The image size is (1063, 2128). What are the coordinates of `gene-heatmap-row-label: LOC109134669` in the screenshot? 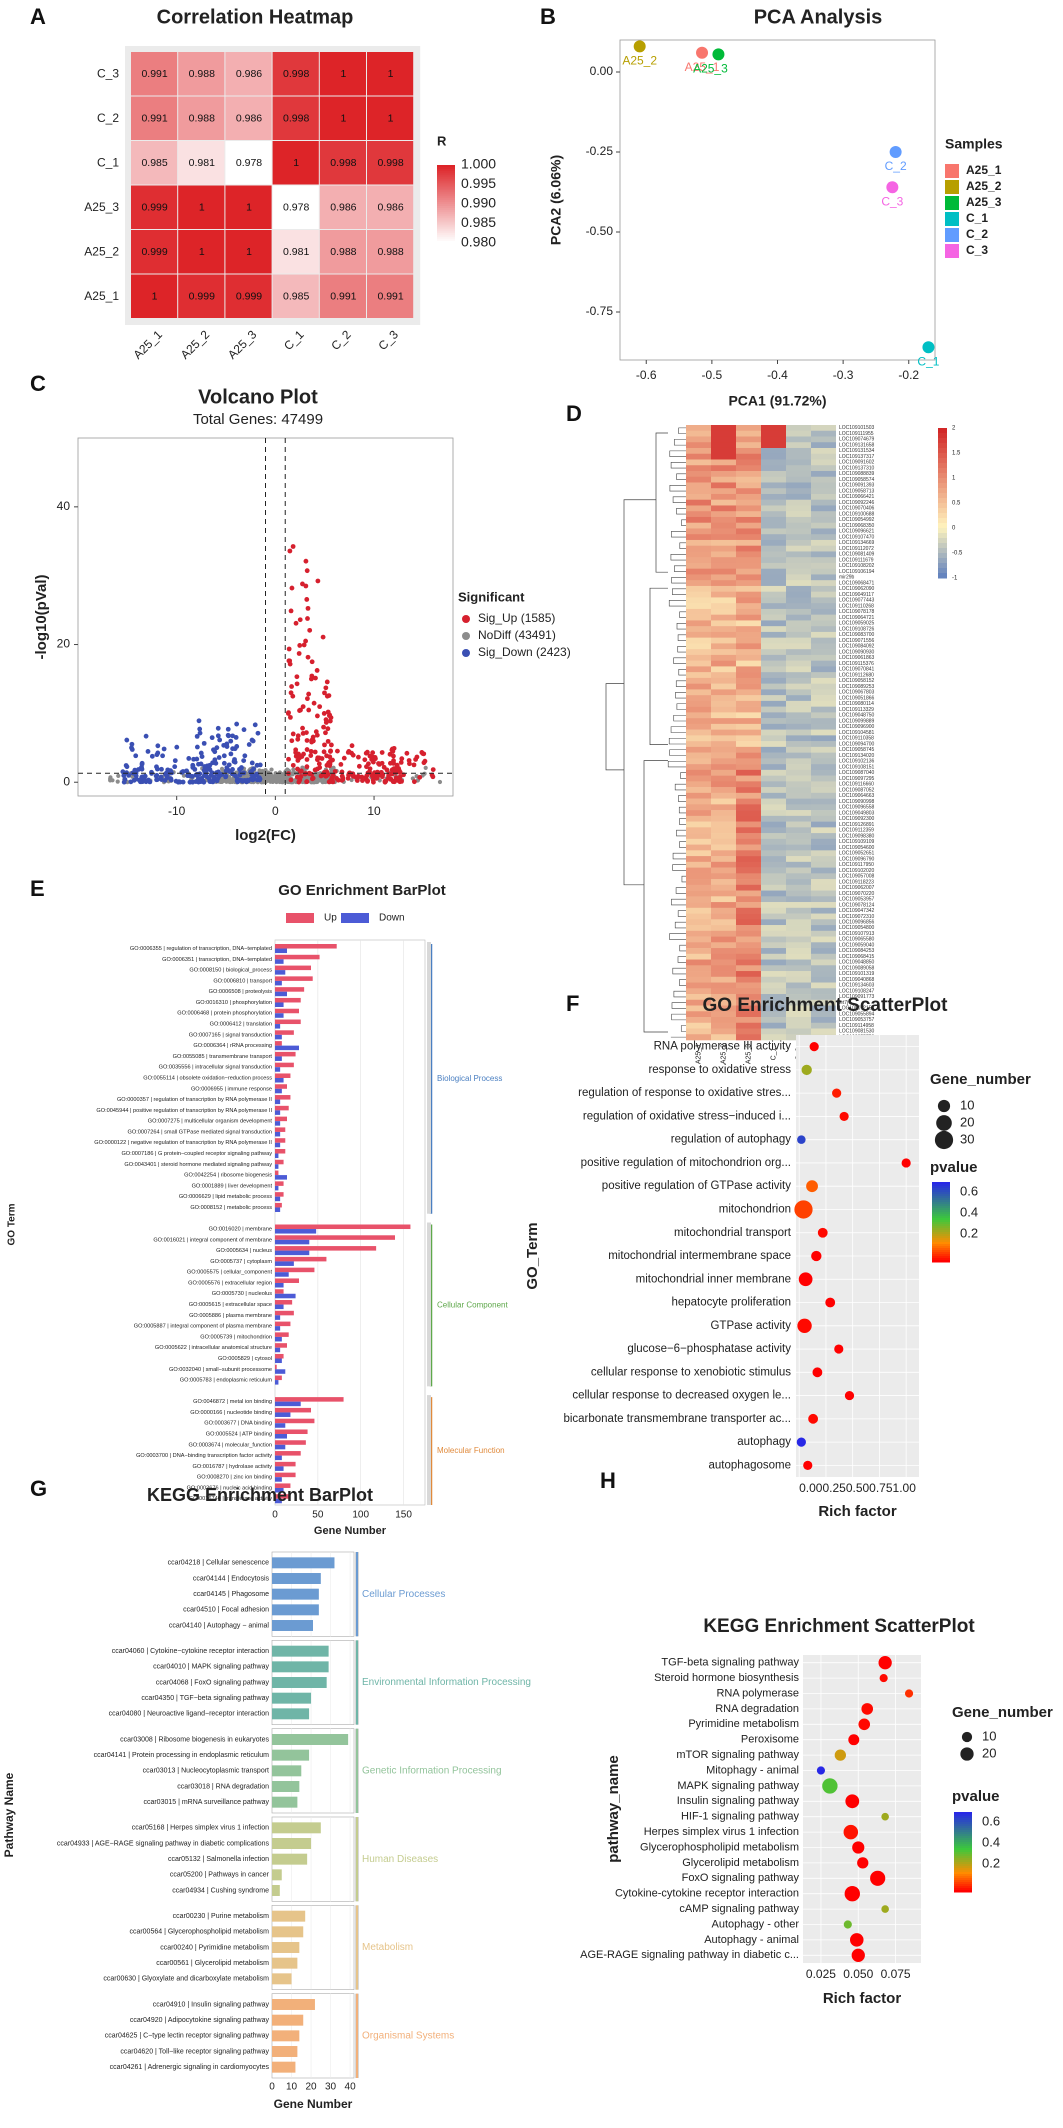 It's located at (857, 543).